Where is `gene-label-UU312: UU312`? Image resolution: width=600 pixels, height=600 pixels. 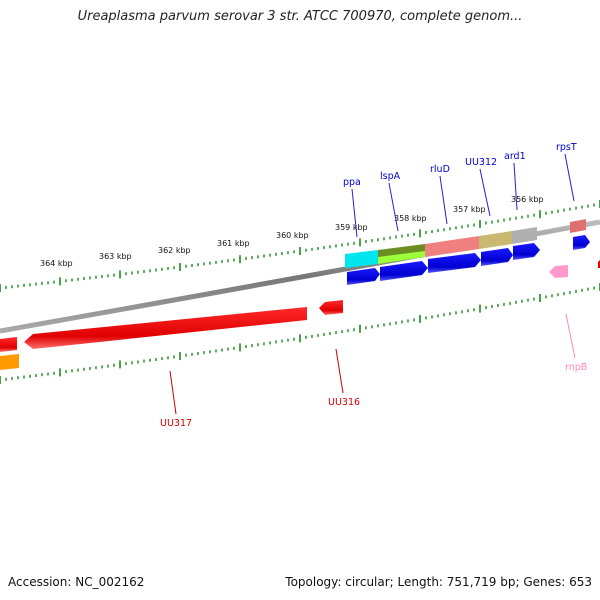 gene-label-UU312: UU312 is located at coordinates (481, 162).